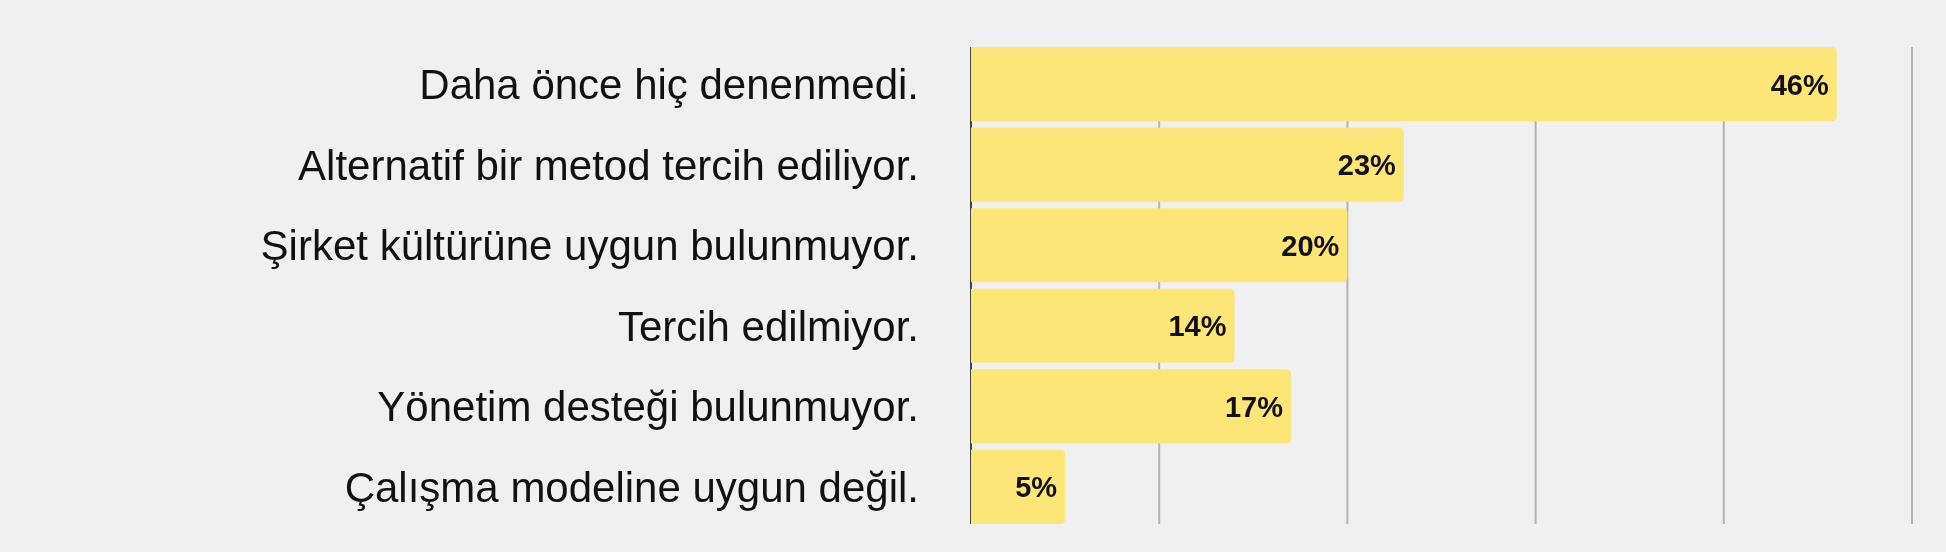 This screenshot has height=552, width=1946. What do you see at coordinates (608, 165) in the screenshot?
I see `y-tick-label: Alternatif bir metod tercih ediliyor.` at bounding box center [608, 165].